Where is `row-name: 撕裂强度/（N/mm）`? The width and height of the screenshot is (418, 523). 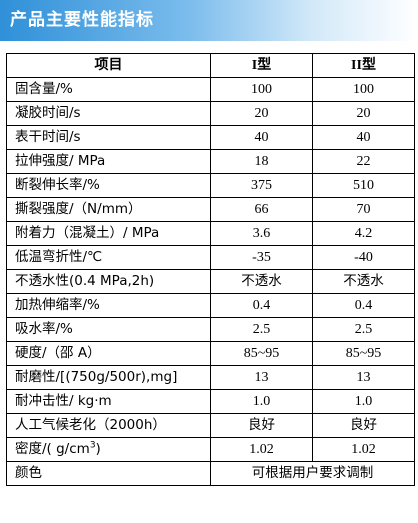
row-name: 撕裂强度/（N/mm） is located at coordinates (108, 209).